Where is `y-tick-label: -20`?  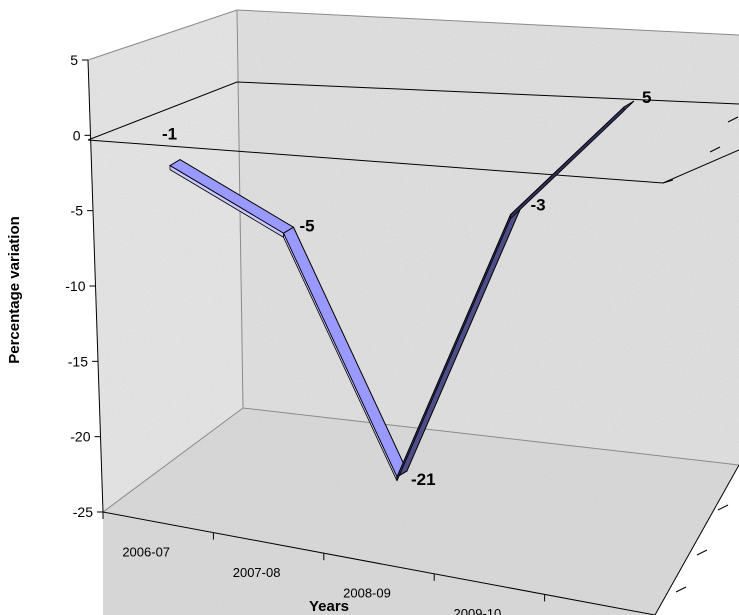
y-tick-label: -20 is located at coordinates (80, 437).